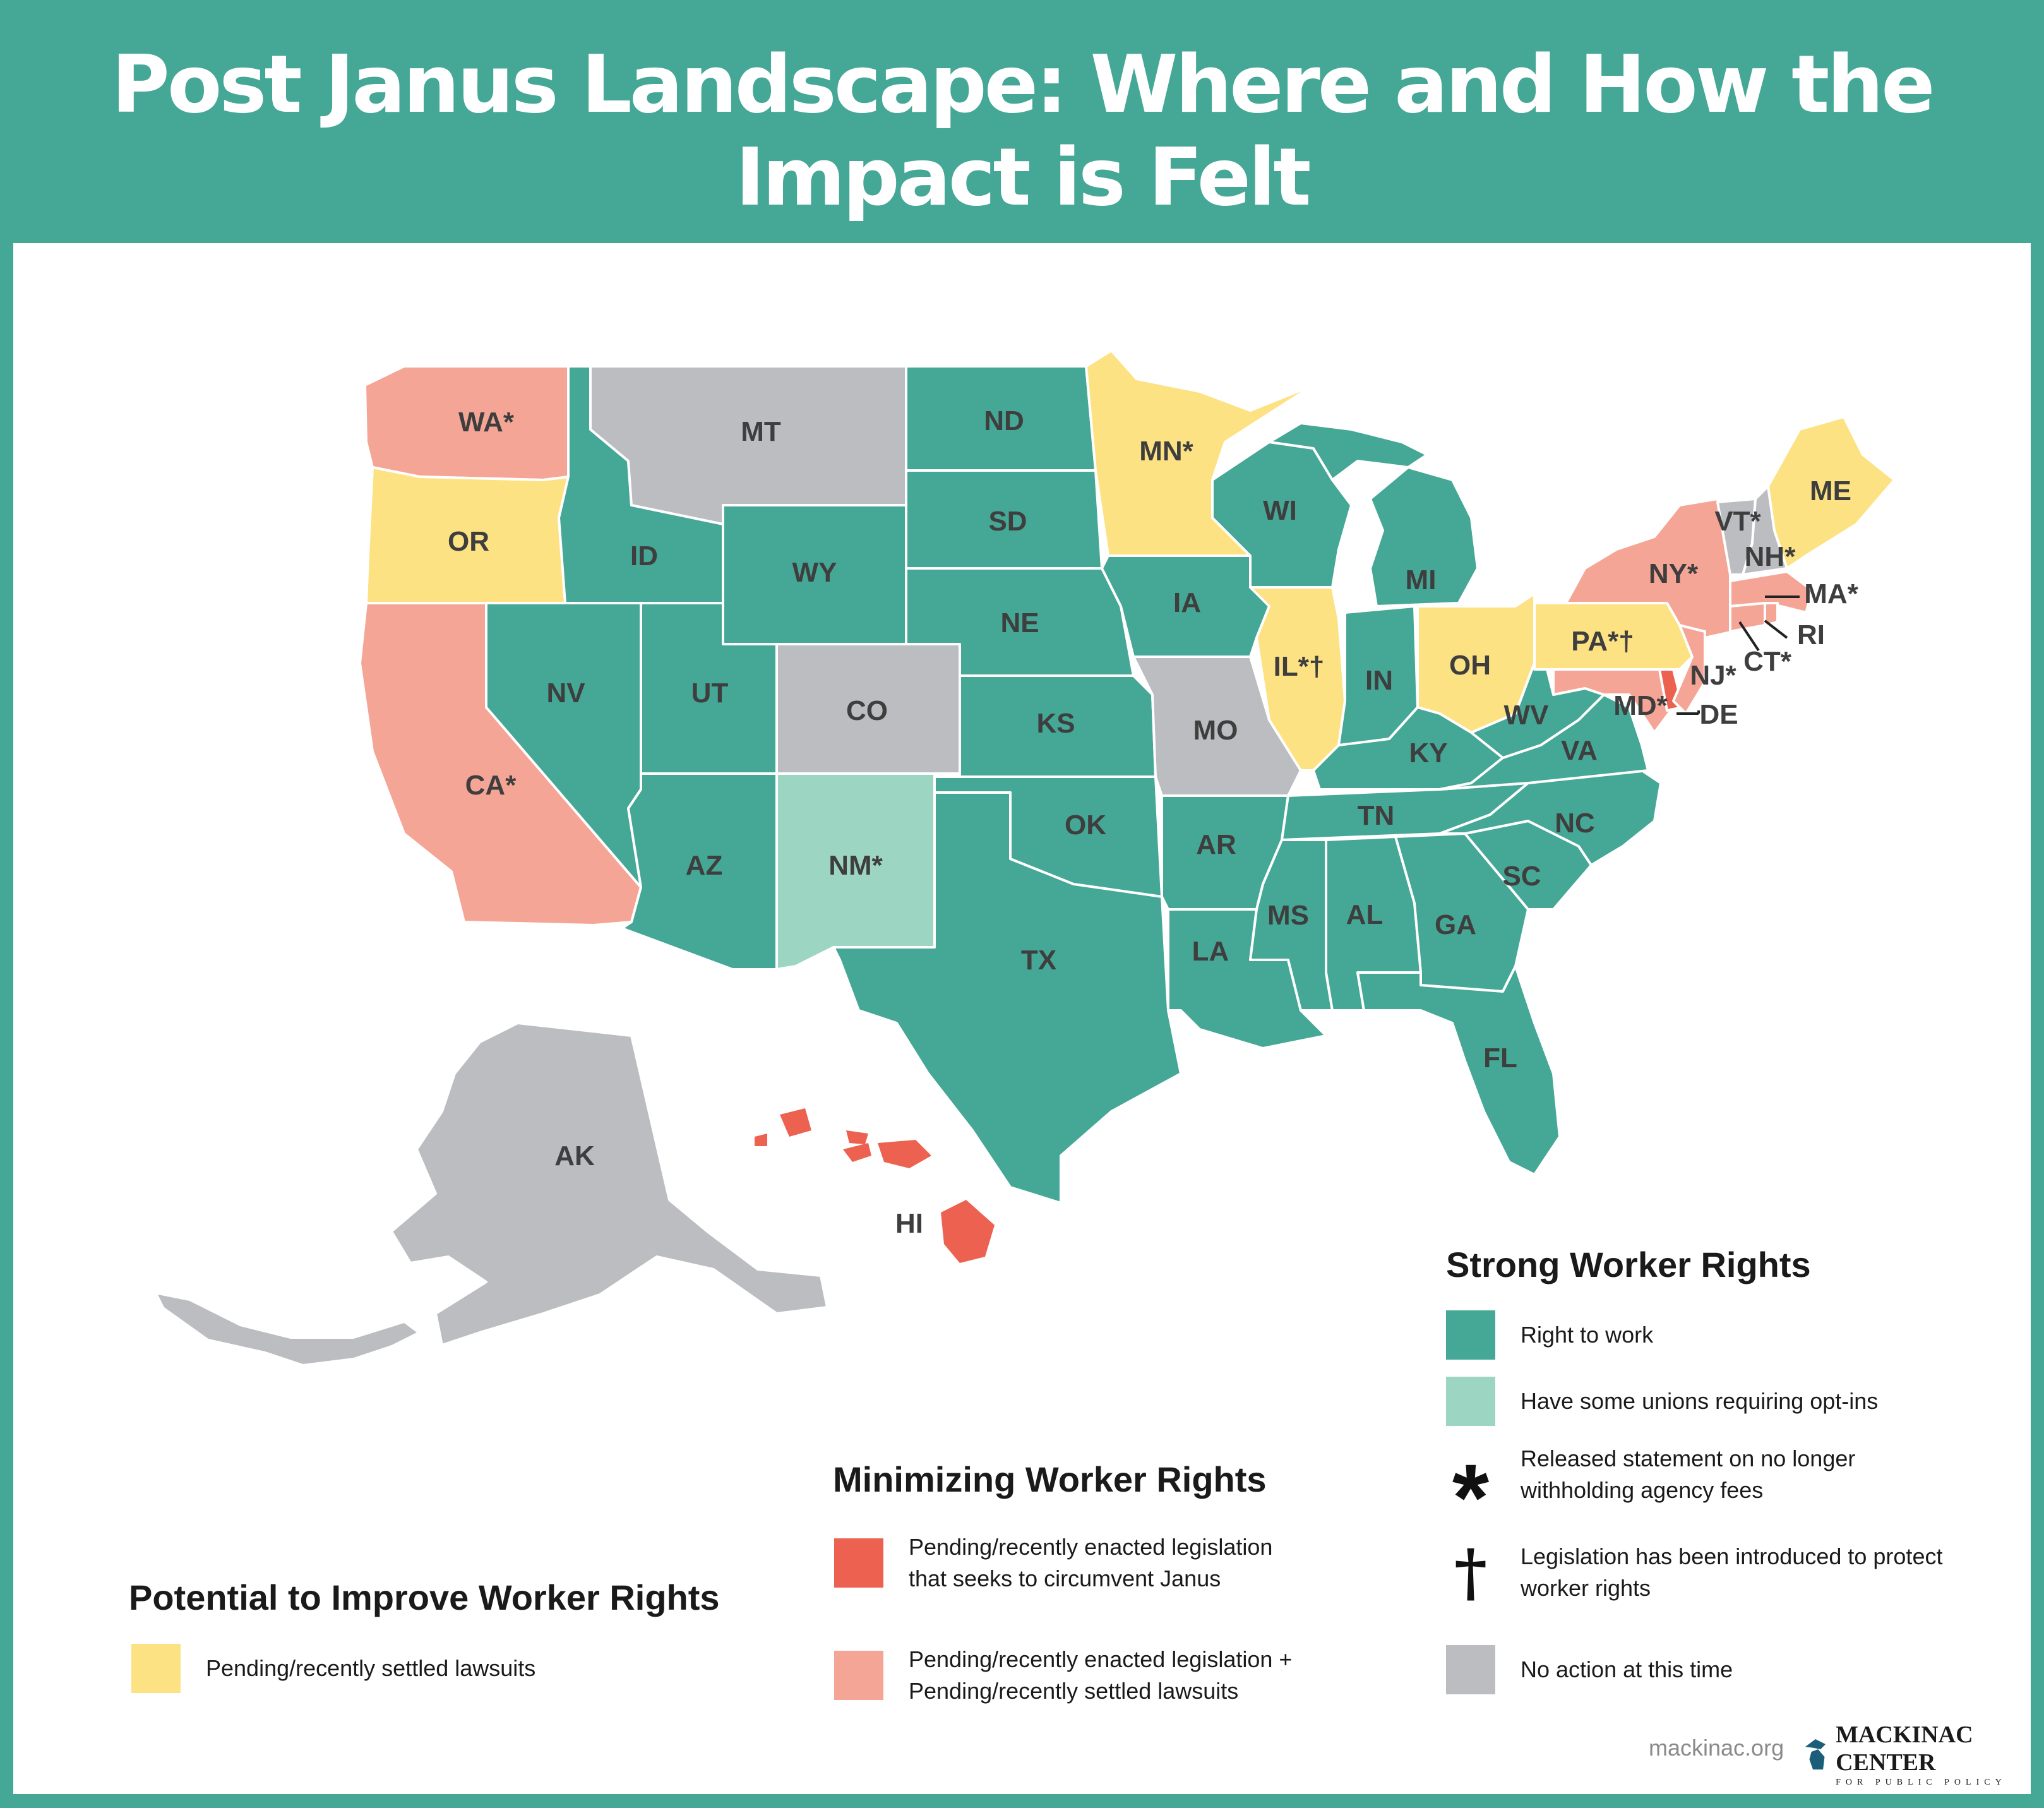 This screenshot has height=1808, width=2044. I want to click on swatch-lawsuits, so click(156, 1668).